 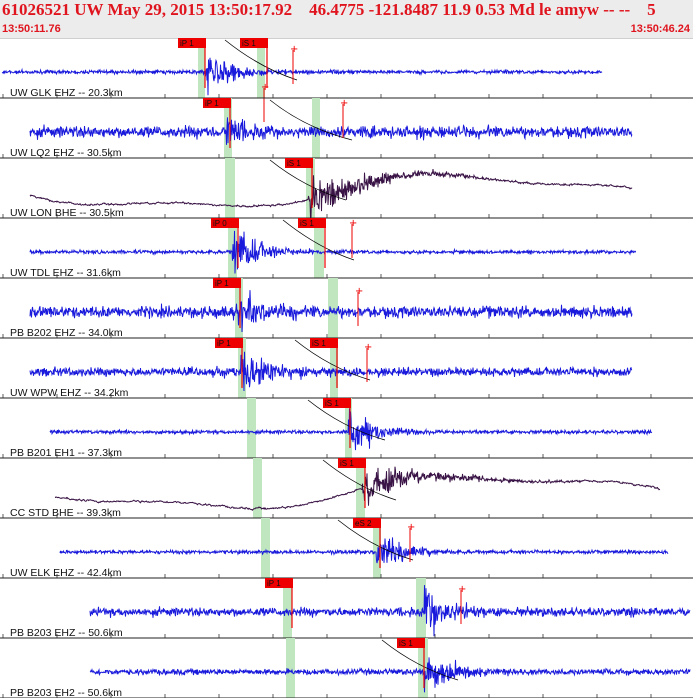 I want to click on trace-panel: iS 1 PB B201 EH1 -- 37.3km, so click(x=346, y=428).